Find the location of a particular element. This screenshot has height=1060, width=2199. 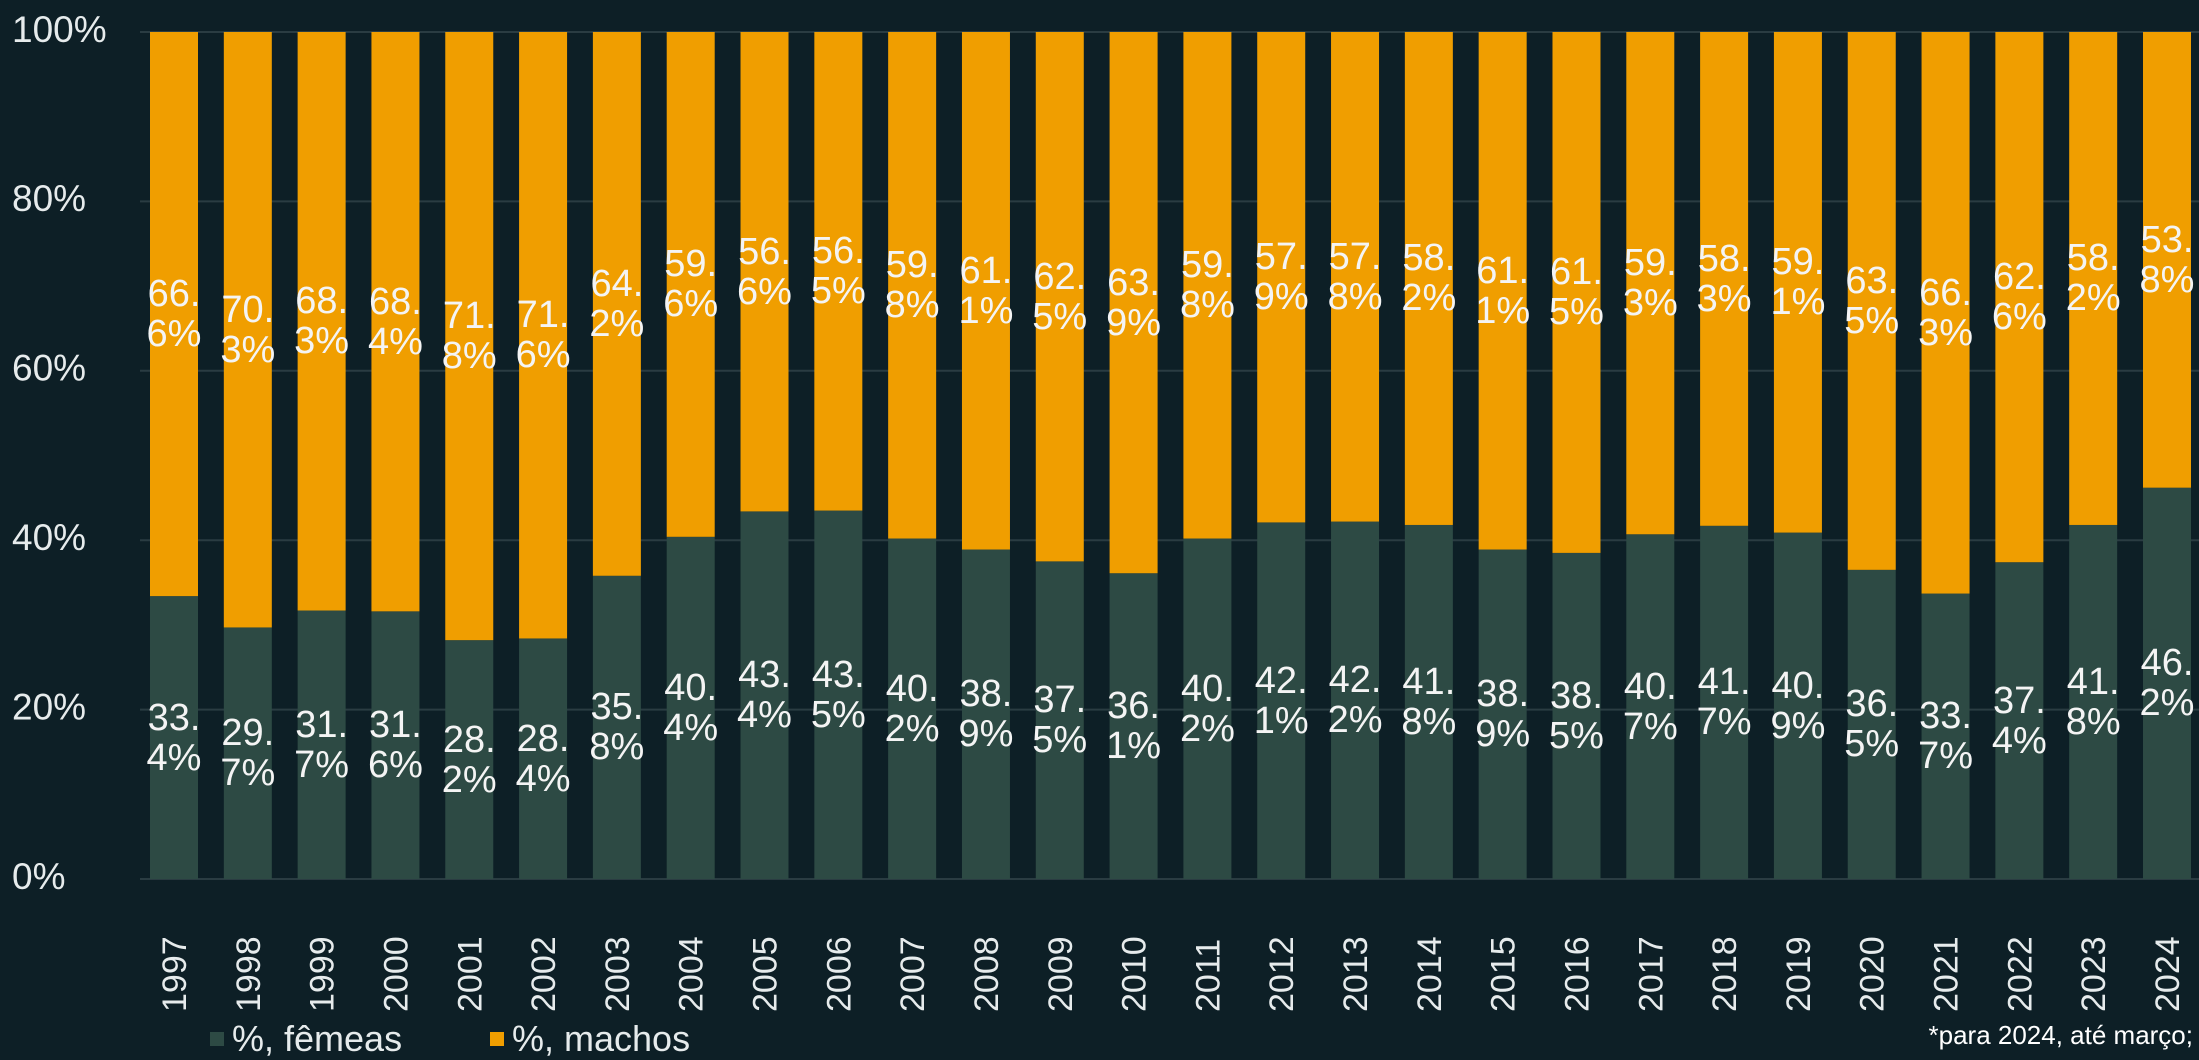

value-label: 40.7% is located at coordinates (1650, 706).